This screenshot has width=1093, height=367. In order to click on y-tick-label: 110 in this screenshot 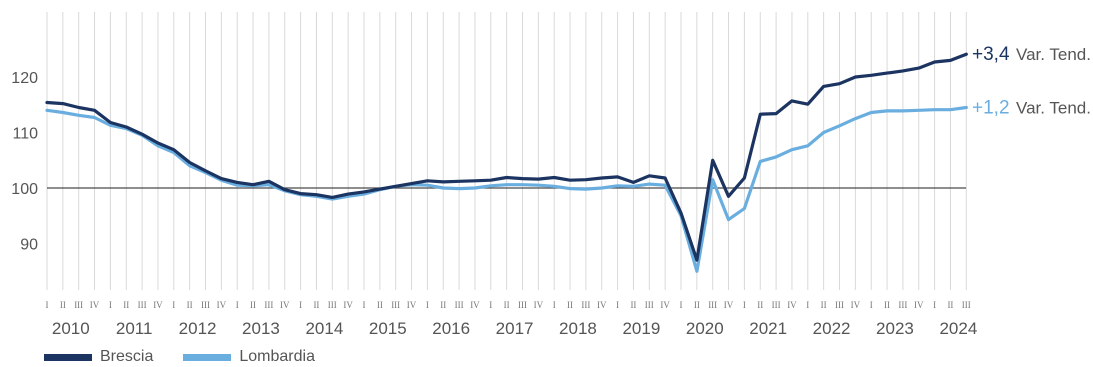, I will do `click(25, 134)`.